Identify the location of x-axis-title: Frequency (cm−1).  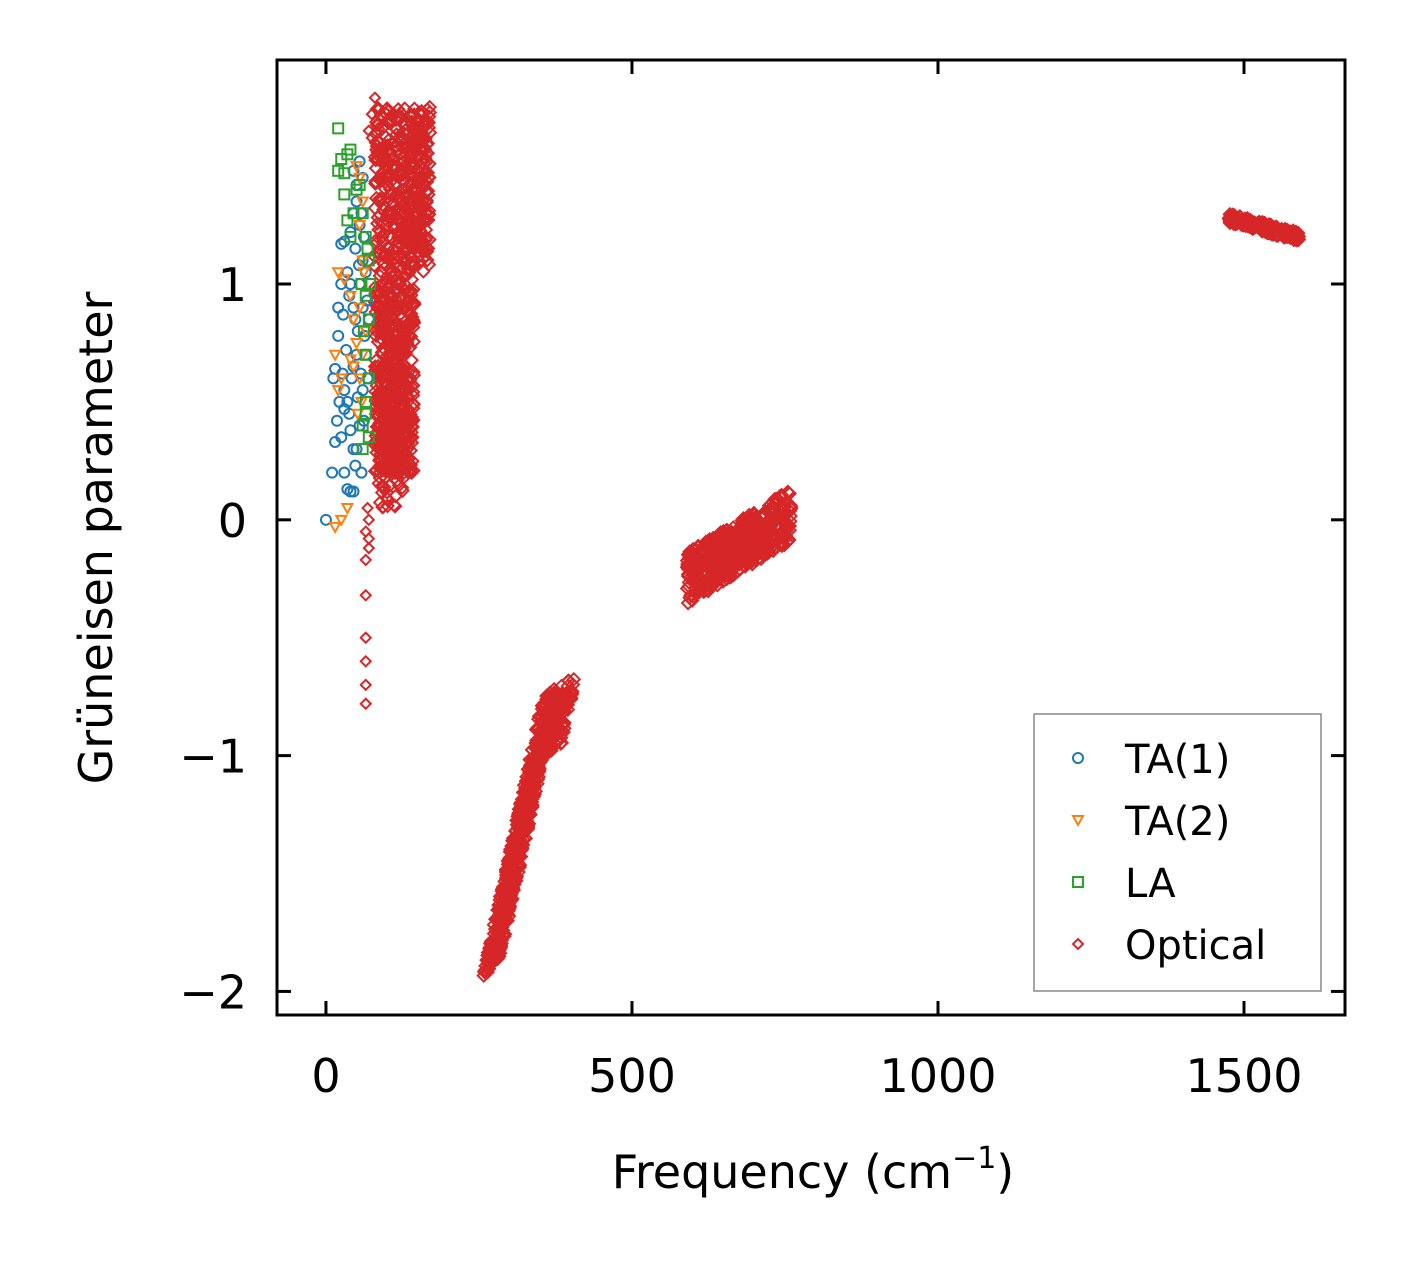
(813, 1170).